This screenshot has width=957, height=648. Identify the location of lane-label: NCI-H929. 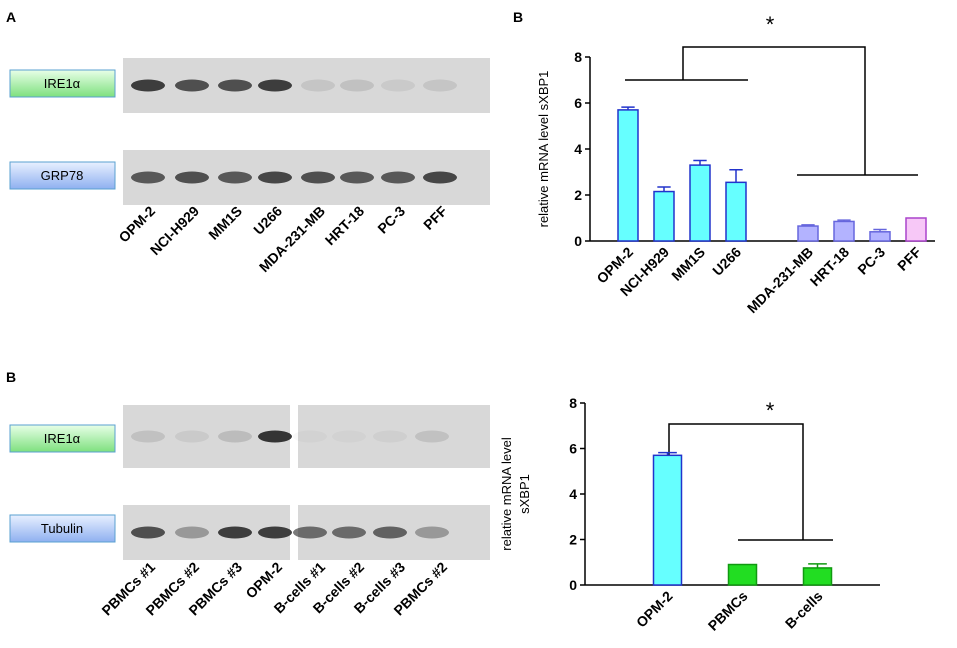
(174, 230).